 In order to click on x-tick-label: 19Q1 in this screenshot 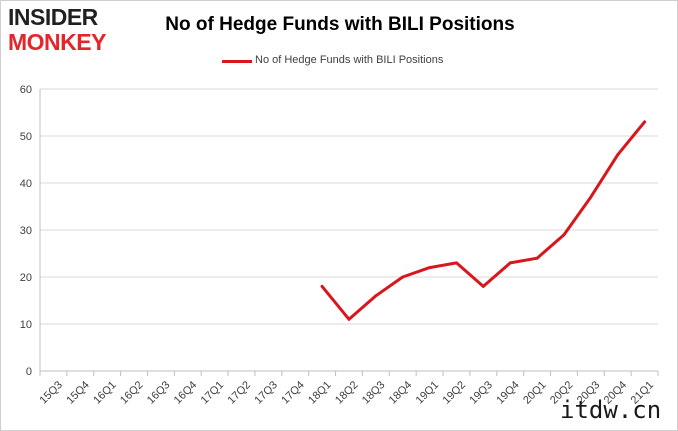, I will do `click(428, 393)`.